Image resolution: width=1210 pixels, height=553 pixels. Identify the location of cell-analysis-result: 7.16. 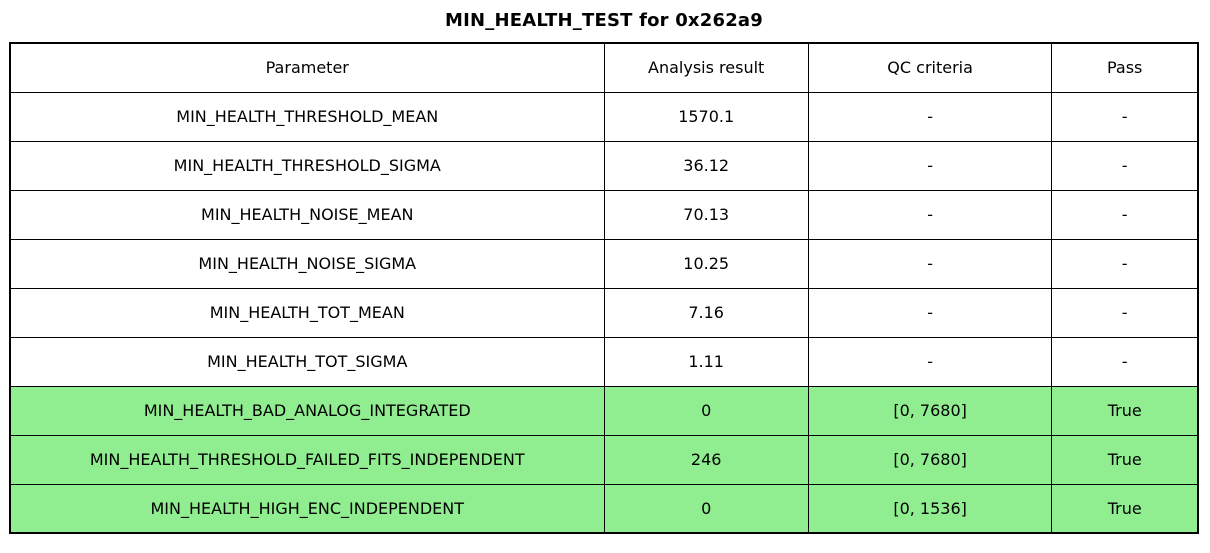
(706, 312).